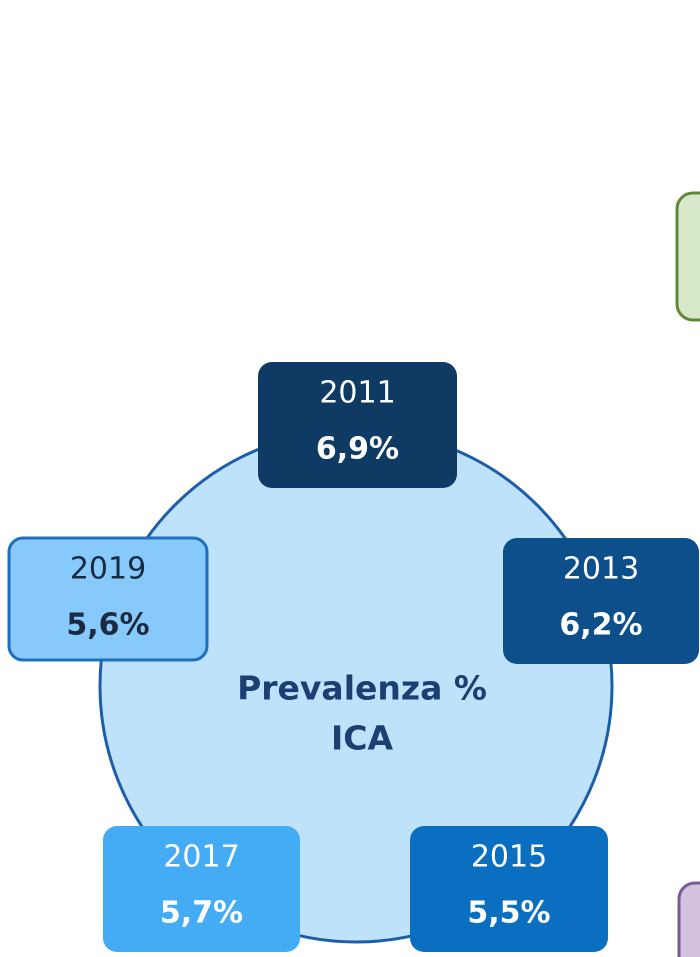 The height and width of the screenshot is (957, 700). I want to click on center-label: Prevalenza %, so click(362, 688).